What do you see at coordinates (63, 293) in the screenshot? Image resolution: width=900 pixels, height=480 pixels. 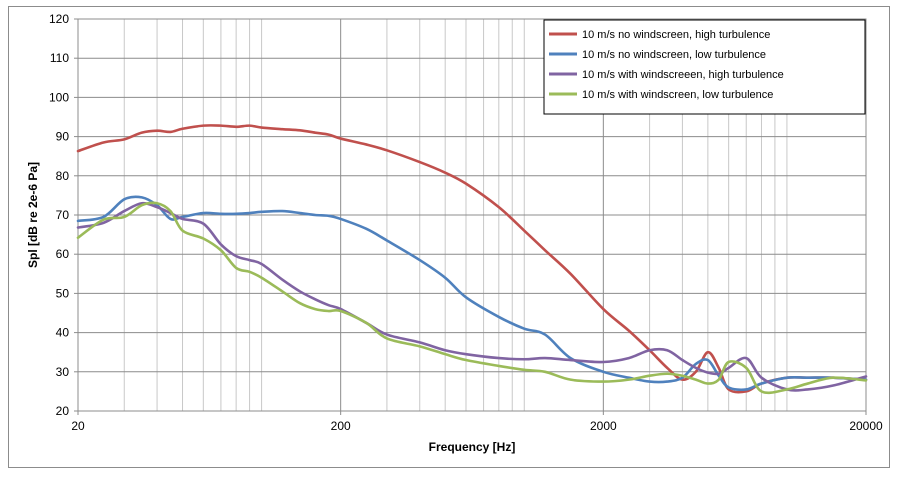 I see `y-tick-label: 50` at bounding box center [63, 293].